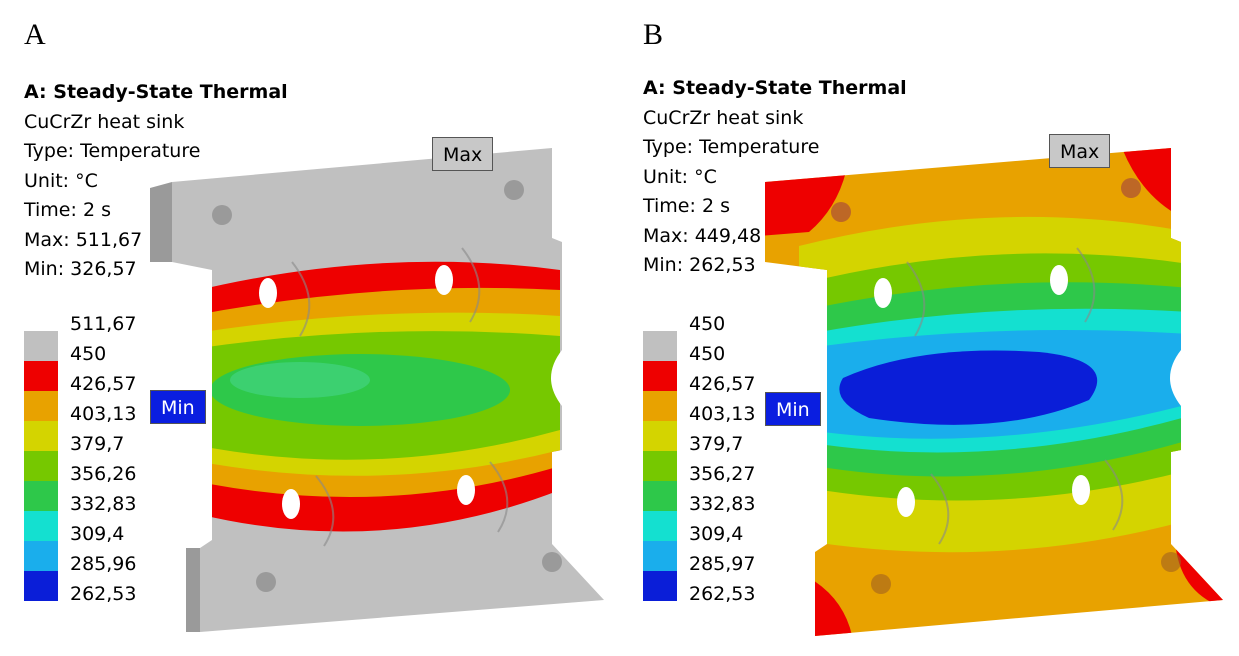  I want to click on legend-label: 285,97, so click(722, 564).